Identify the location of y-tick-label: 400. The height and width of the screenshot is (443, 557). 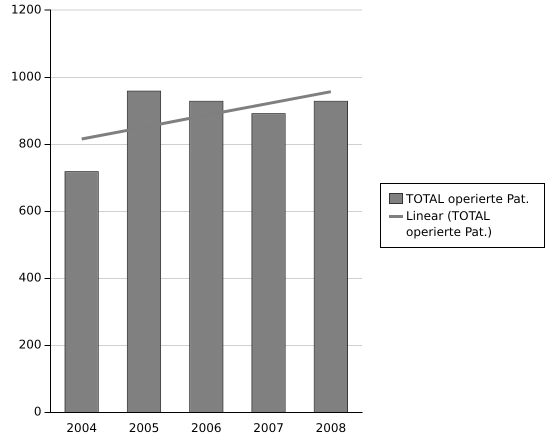
(30, 277).